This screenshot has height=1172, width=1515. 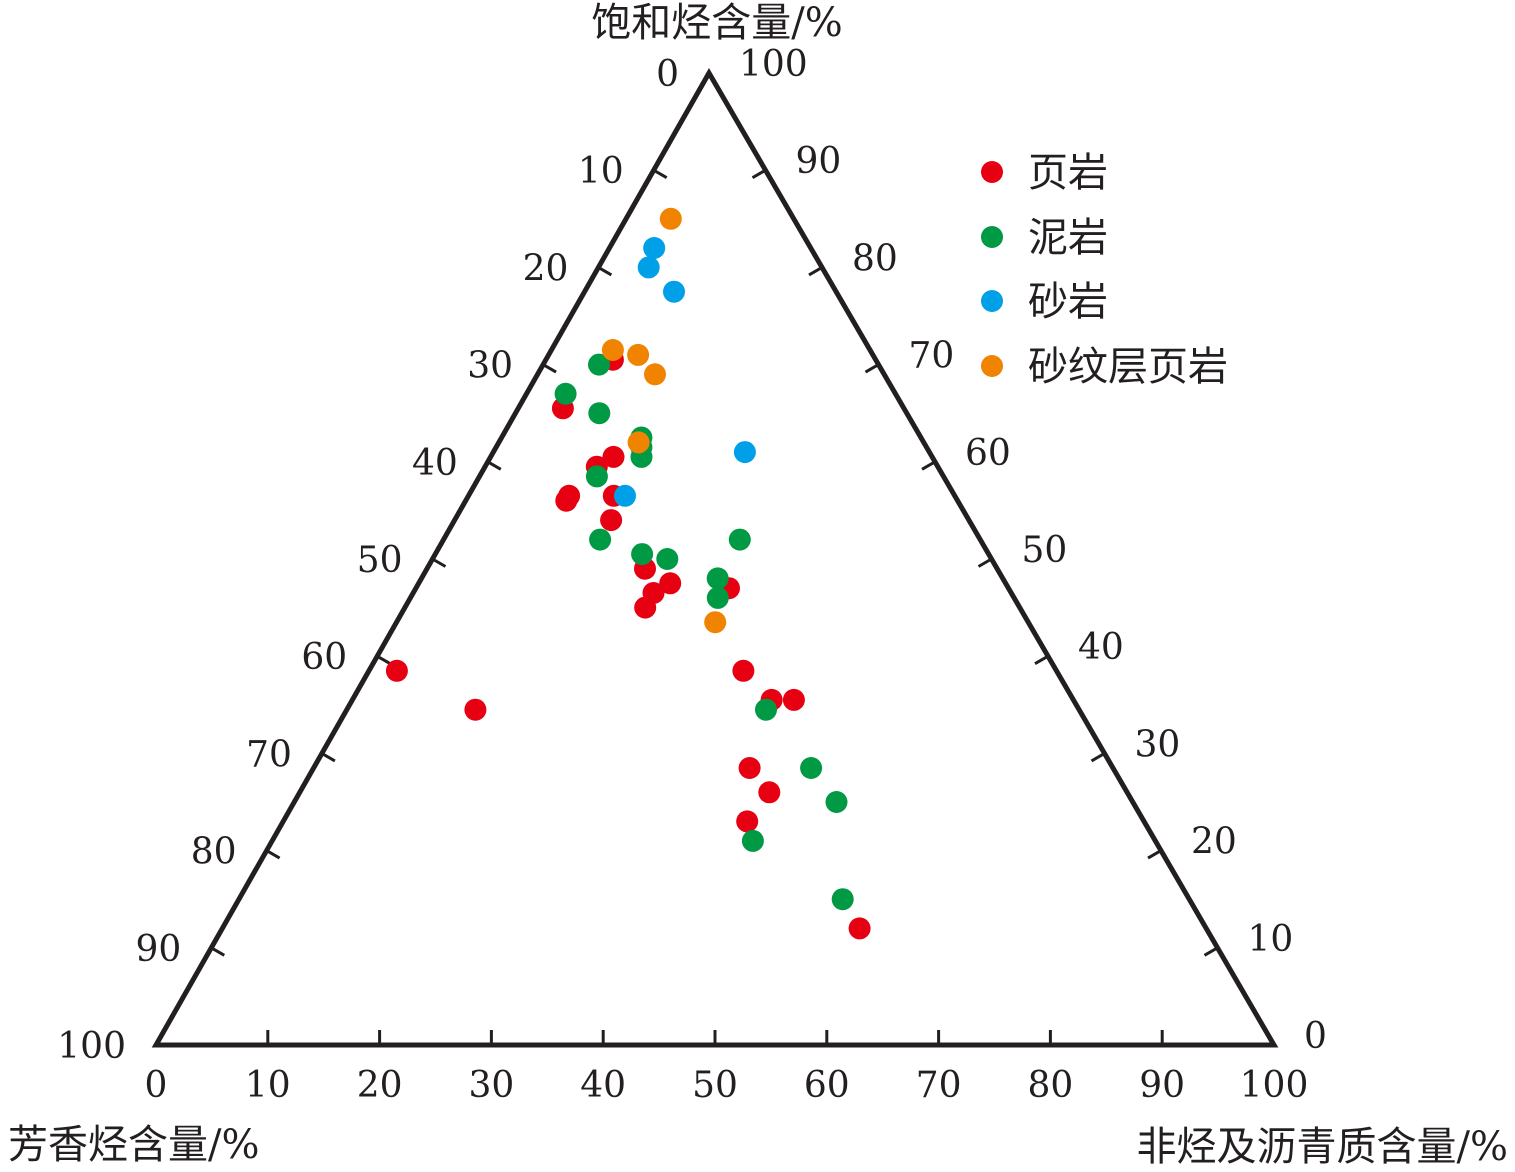 What do you see at coordinates (1274, 1085) in the screenshot?
I see `tick-label-bottom: 100` at bounding box center [1274, 1085].